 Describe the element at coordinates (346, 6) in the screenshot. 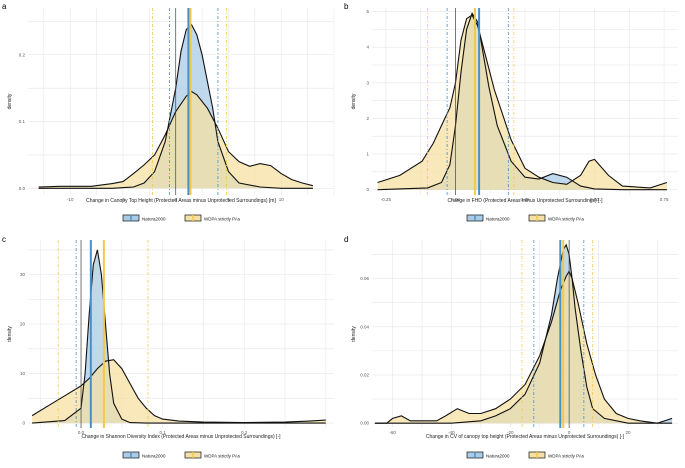

I see `panel-letter: b` at that location.